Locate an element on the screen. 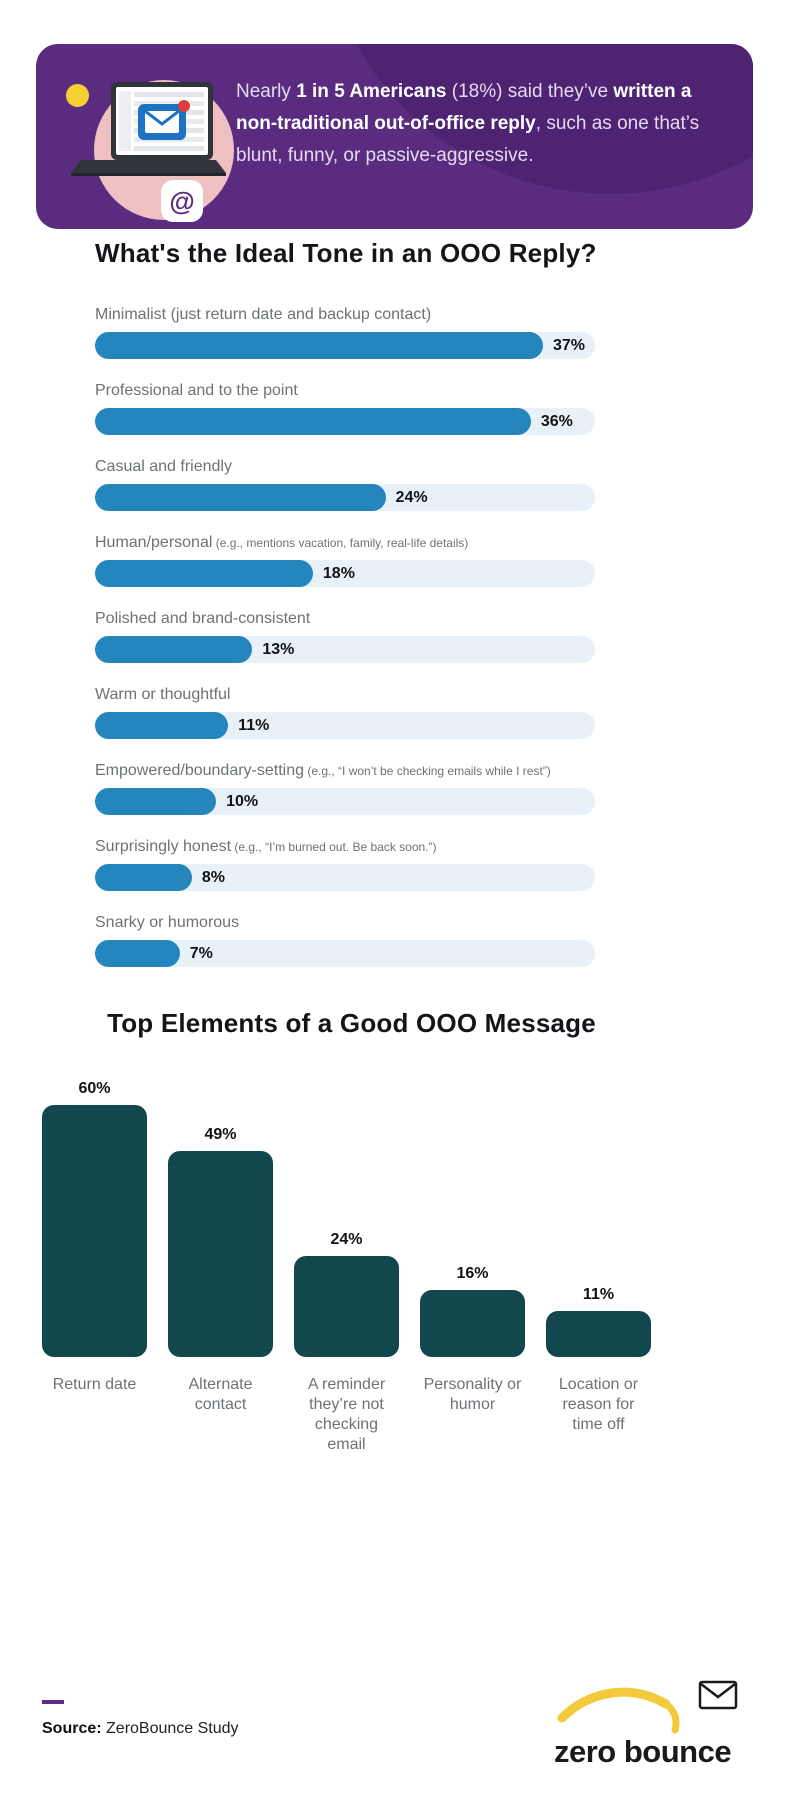 The height and width of the screenshot is (1794, 790). elements-category-label: Location or reason for time off is located at coordinates (598, 1404).